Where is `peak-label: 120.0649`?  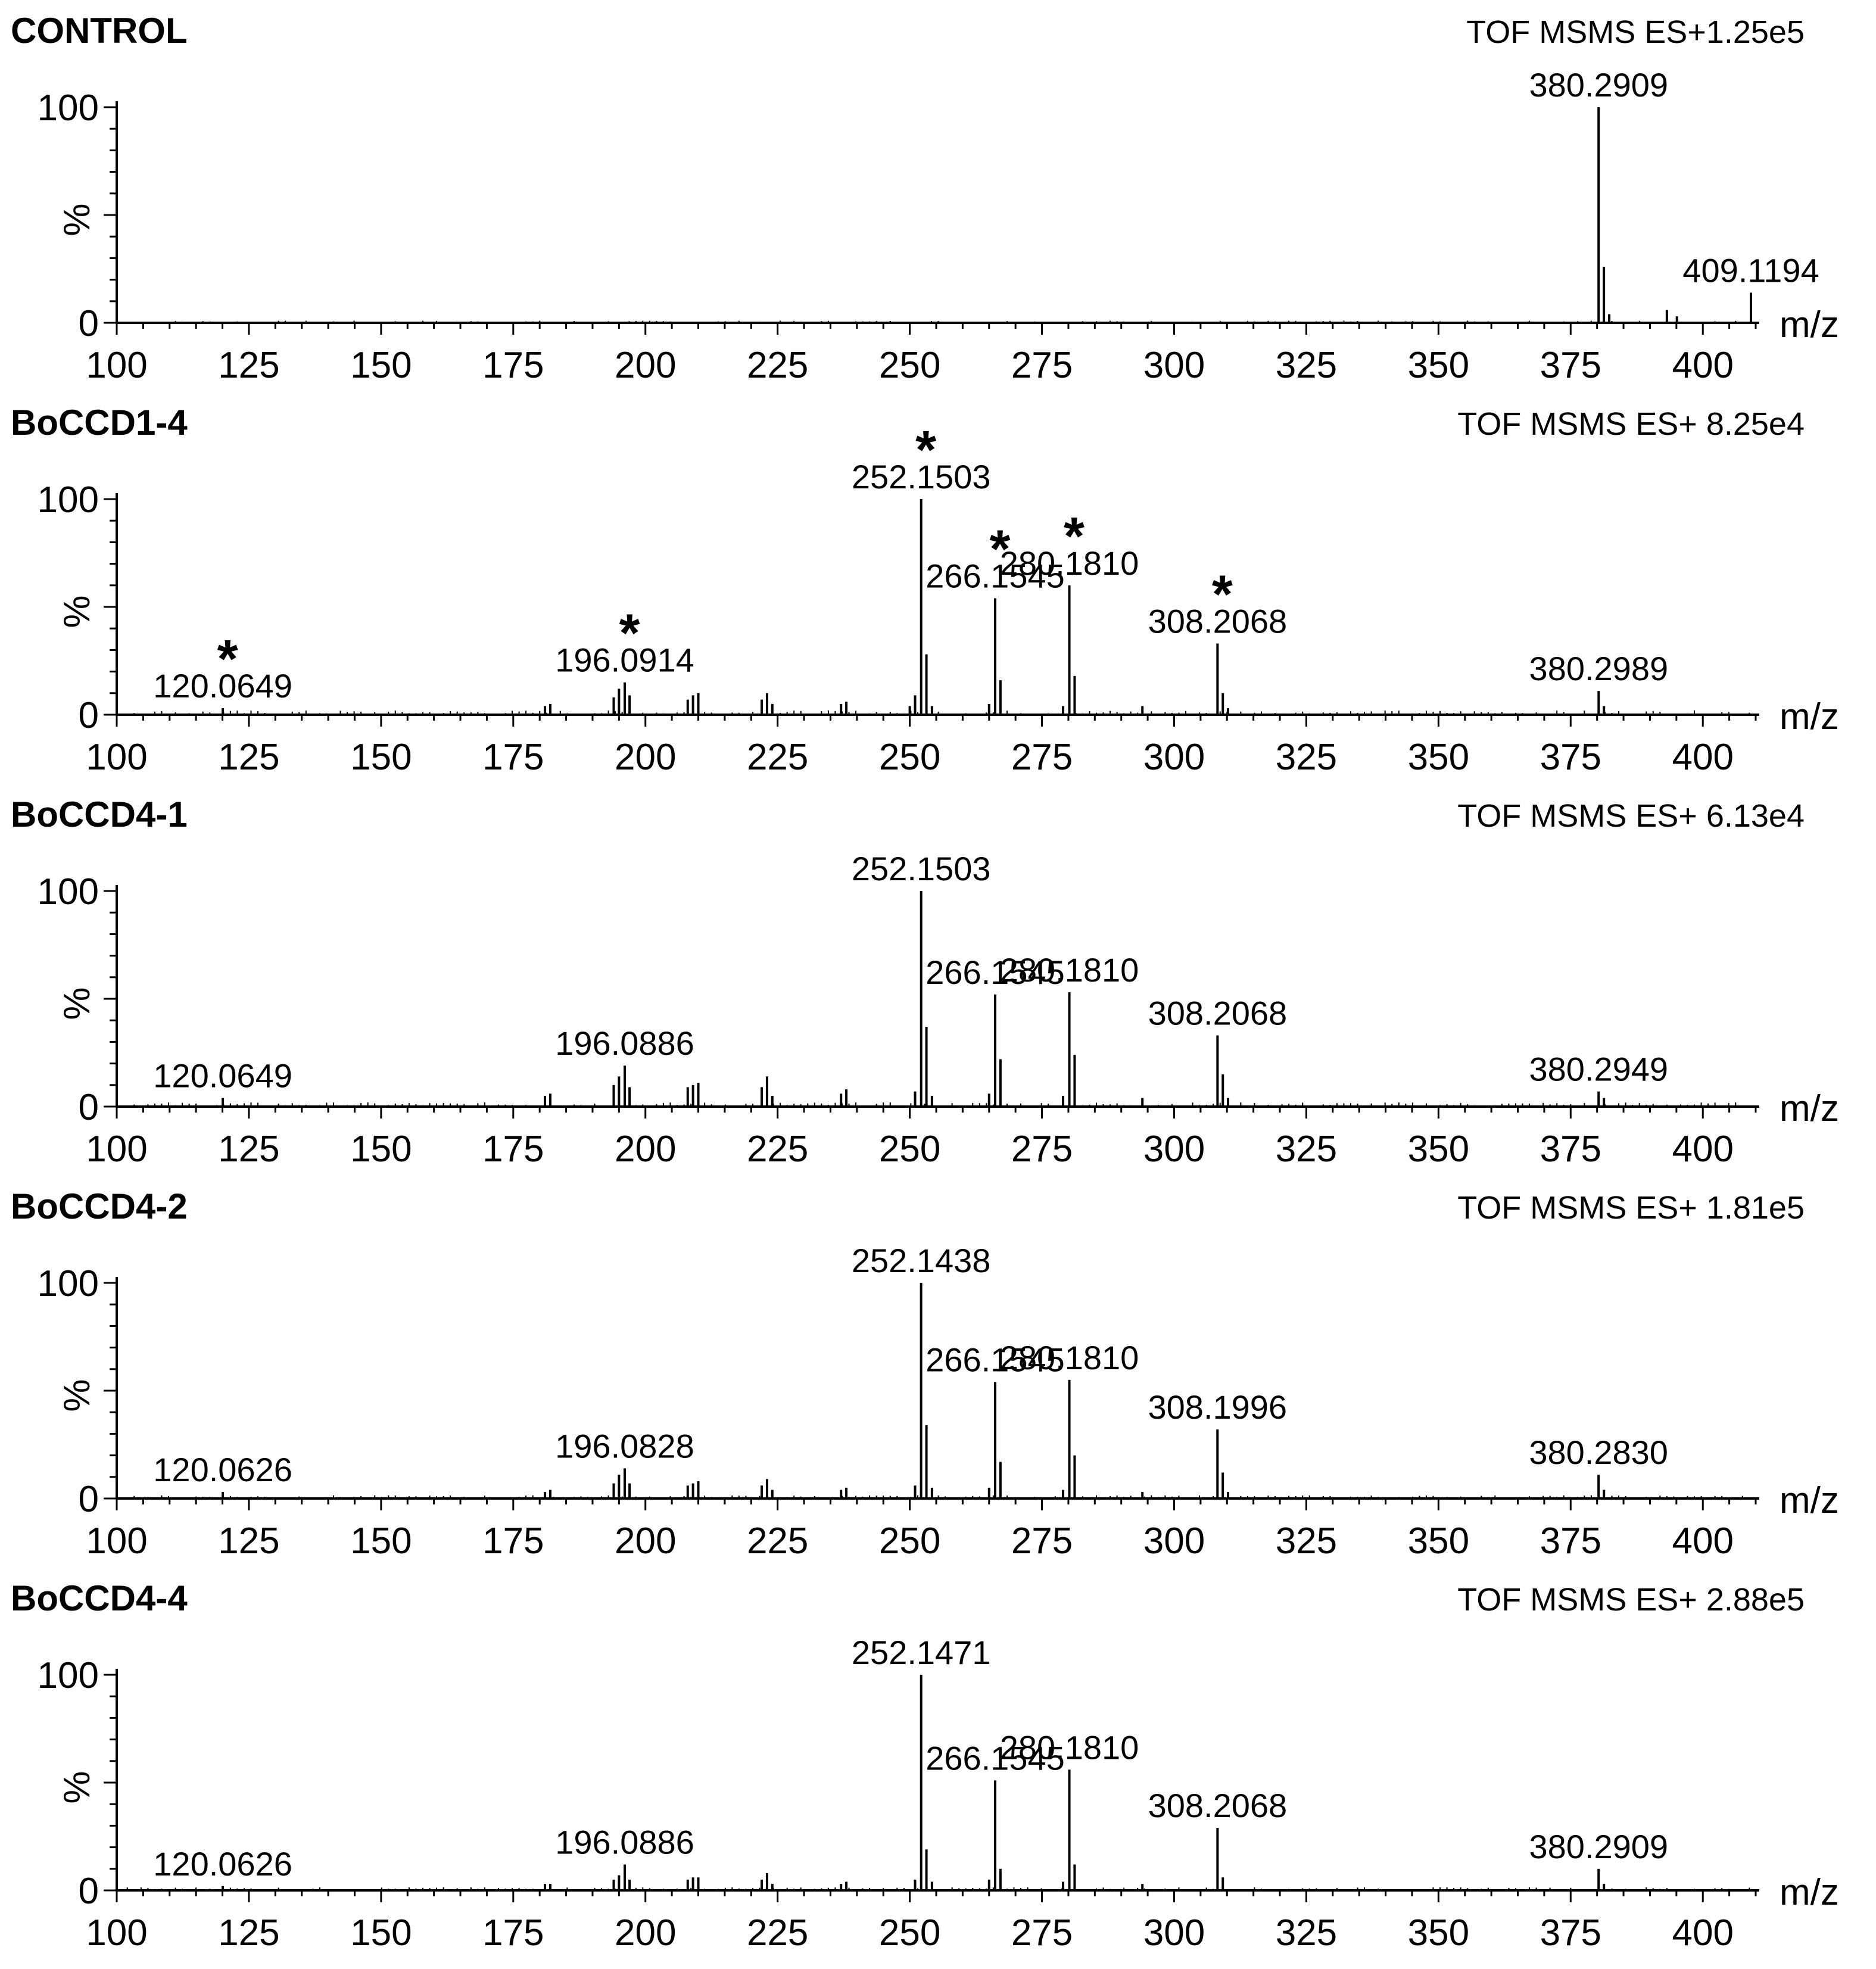 peak-label: 120.0649 is located at coordinates (222, 686).